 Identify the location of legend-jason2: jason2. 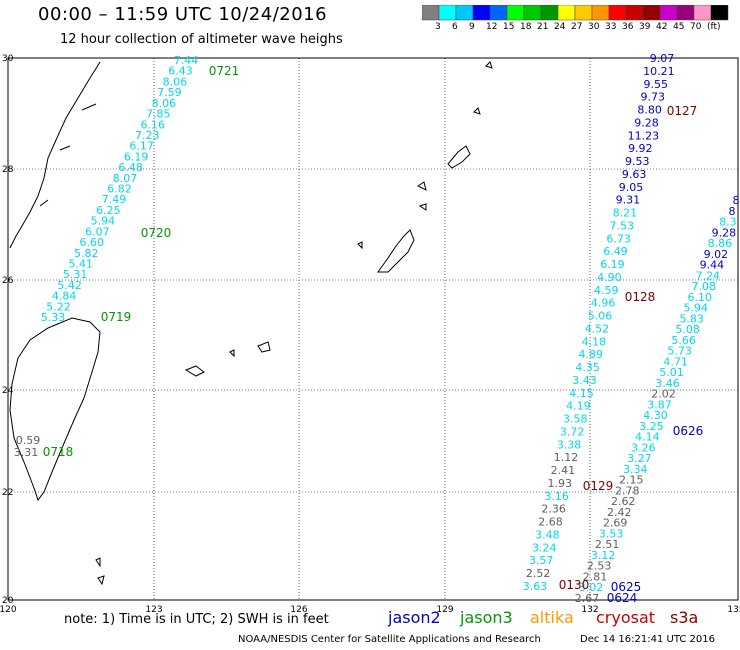
(414, 617).